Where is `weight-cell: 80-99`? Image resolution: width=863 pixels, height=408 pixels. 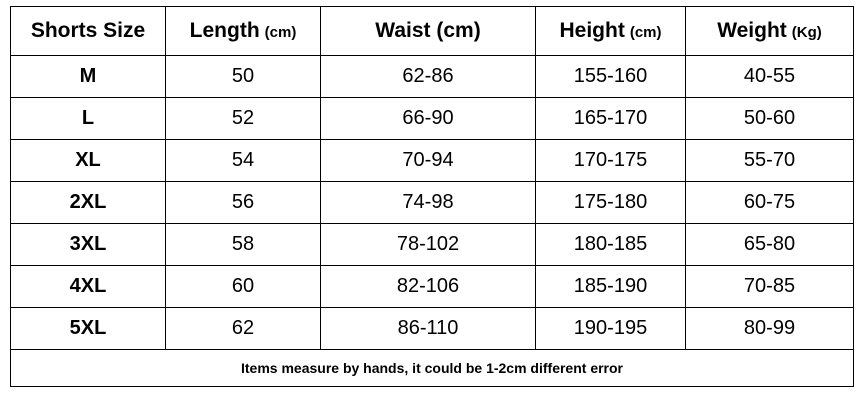 weight-cell: 80-99 is located at coordinates (769, 328).